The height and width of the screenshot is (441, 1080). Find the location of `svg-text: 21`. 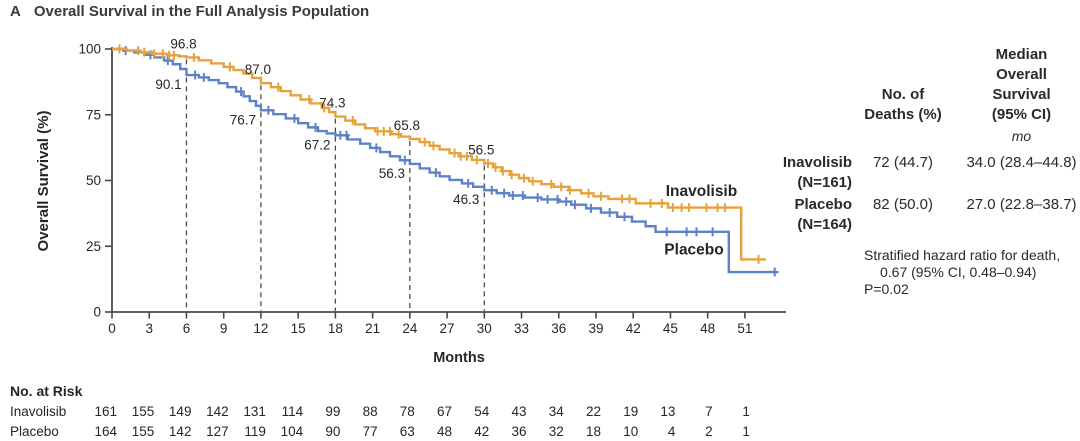

svg-text: 21 is located at coordinates (372, 328).